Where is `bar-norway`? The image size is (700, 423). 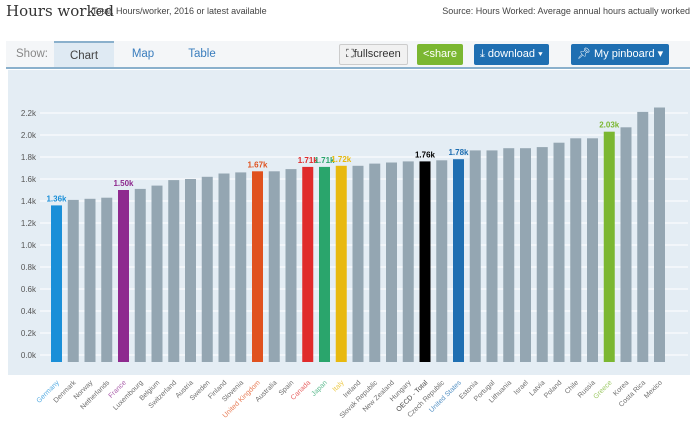 bar-norway is located at coordinates (90, 280).